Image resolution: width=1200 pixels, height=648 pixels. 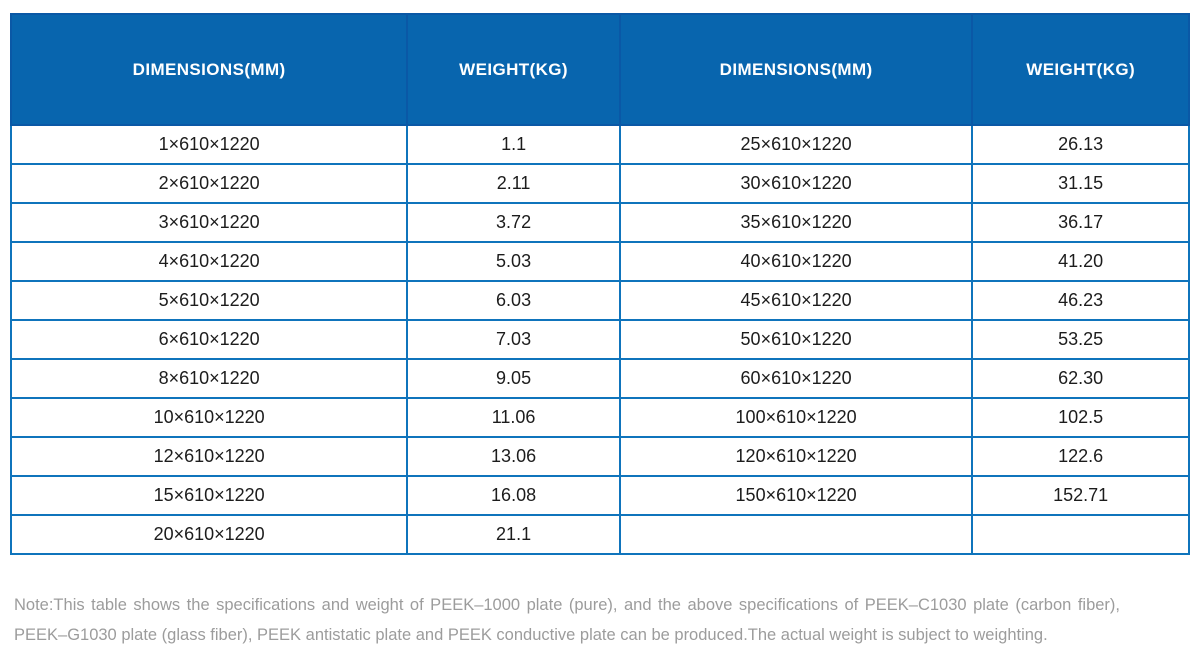 I want to click on weight-cell: 3.72, so click(x=513, y=222).